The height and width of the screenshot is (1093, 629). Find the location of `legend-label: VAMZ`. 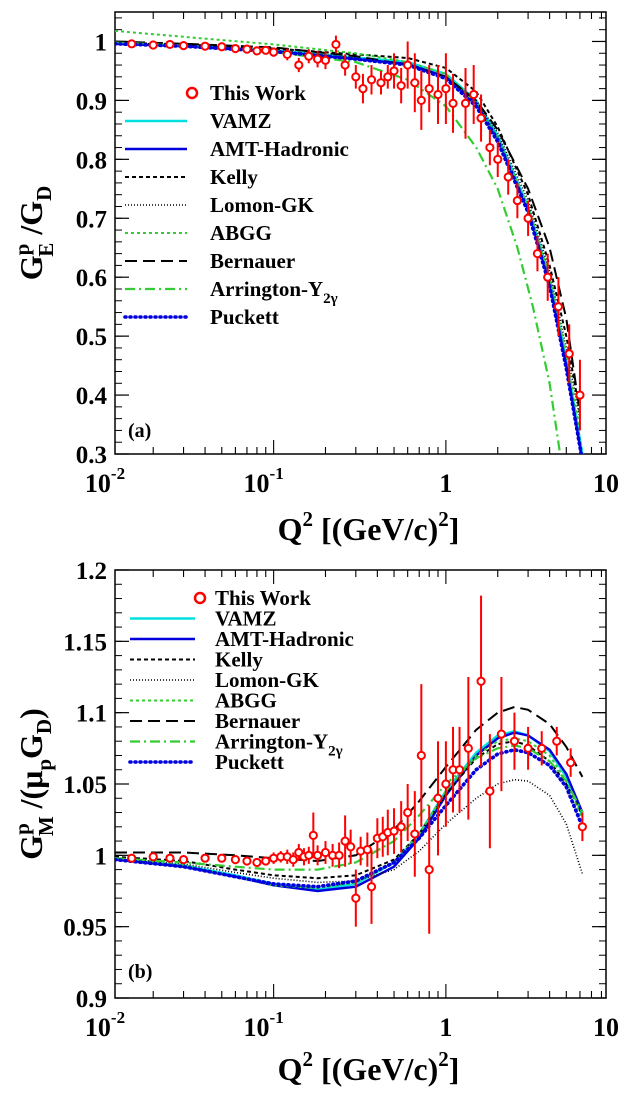

legend-label: VAMZ is located at coordinates (245, 619).